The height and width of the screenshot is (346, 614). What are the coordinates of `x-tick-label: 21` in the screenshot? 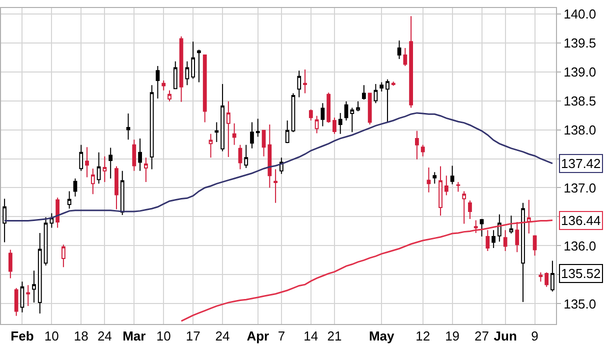 It's located at (334, 336).